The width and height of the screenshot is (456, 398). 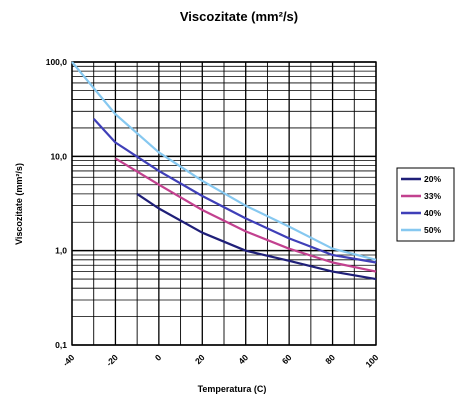 What do you see at coordinates (200, 359) in the screenshot?
I see `x-tick-label: 20` at bounding box center [200, 359].